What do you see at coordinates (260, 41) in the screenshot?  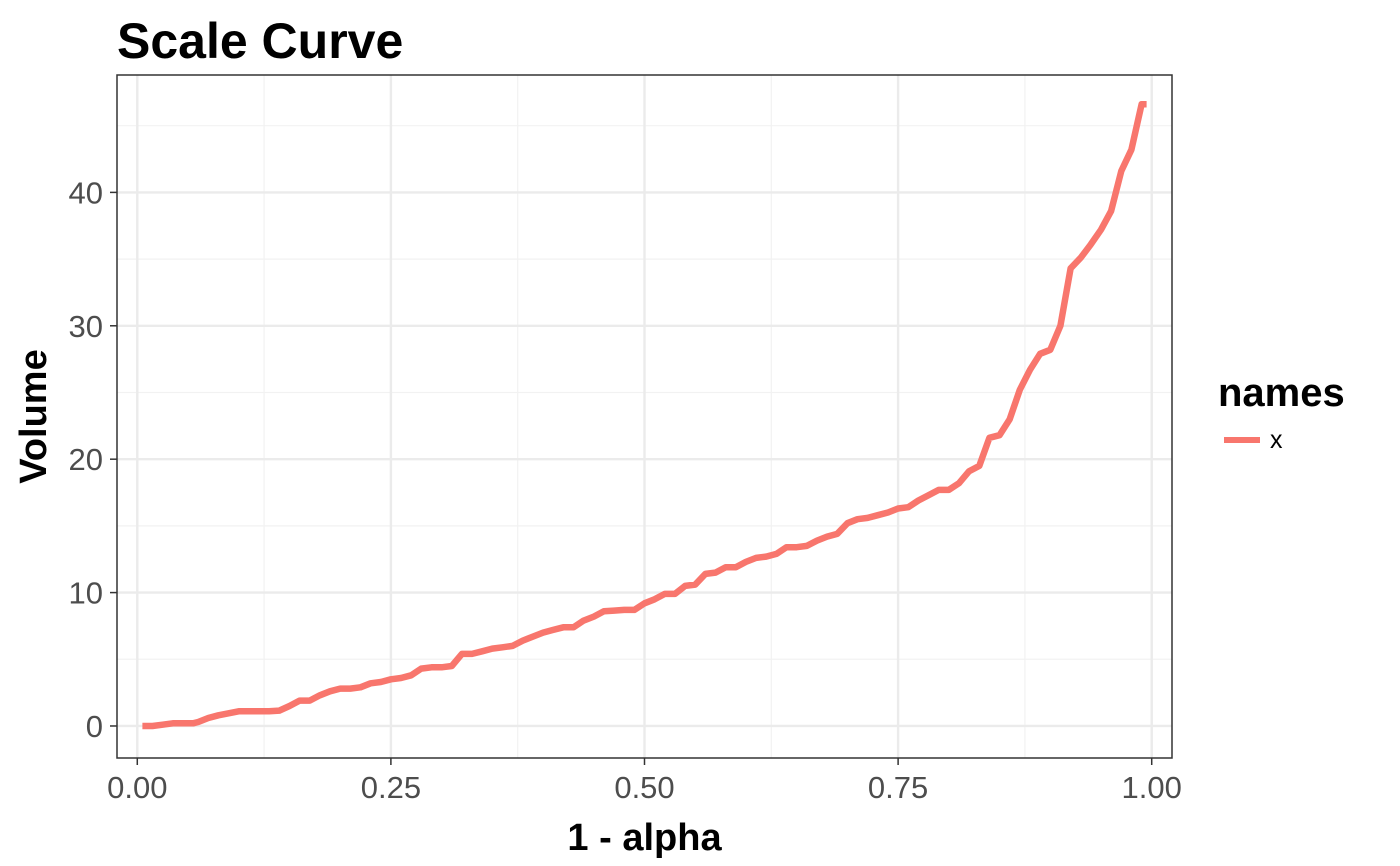 I see `chart-title: Scale Curve` at bounding box center [260, 41].